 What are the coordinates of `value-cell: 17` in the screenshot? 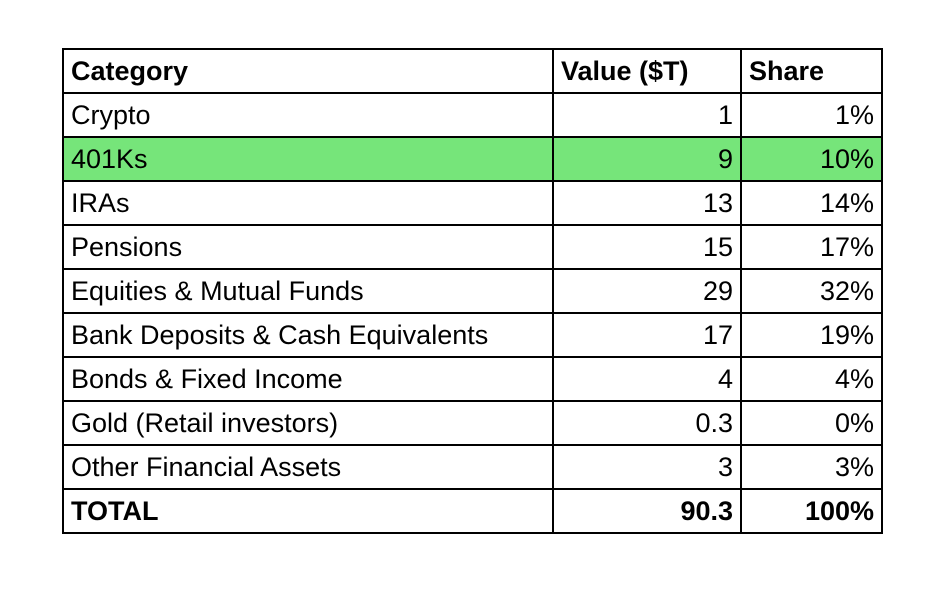 It's located at (647, 335).